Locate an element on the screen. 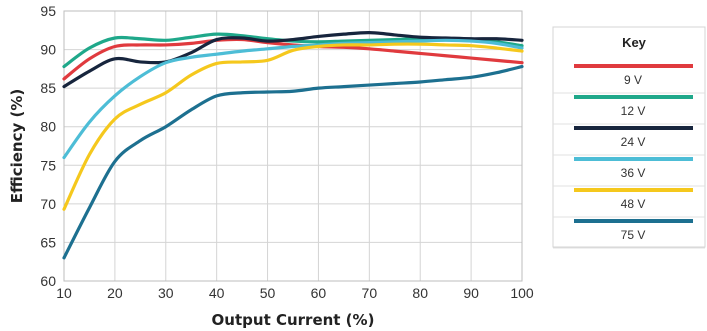  y-tick-labels: 60 65 70 75 80 85 90 95 is located at coordinates (48, 146).